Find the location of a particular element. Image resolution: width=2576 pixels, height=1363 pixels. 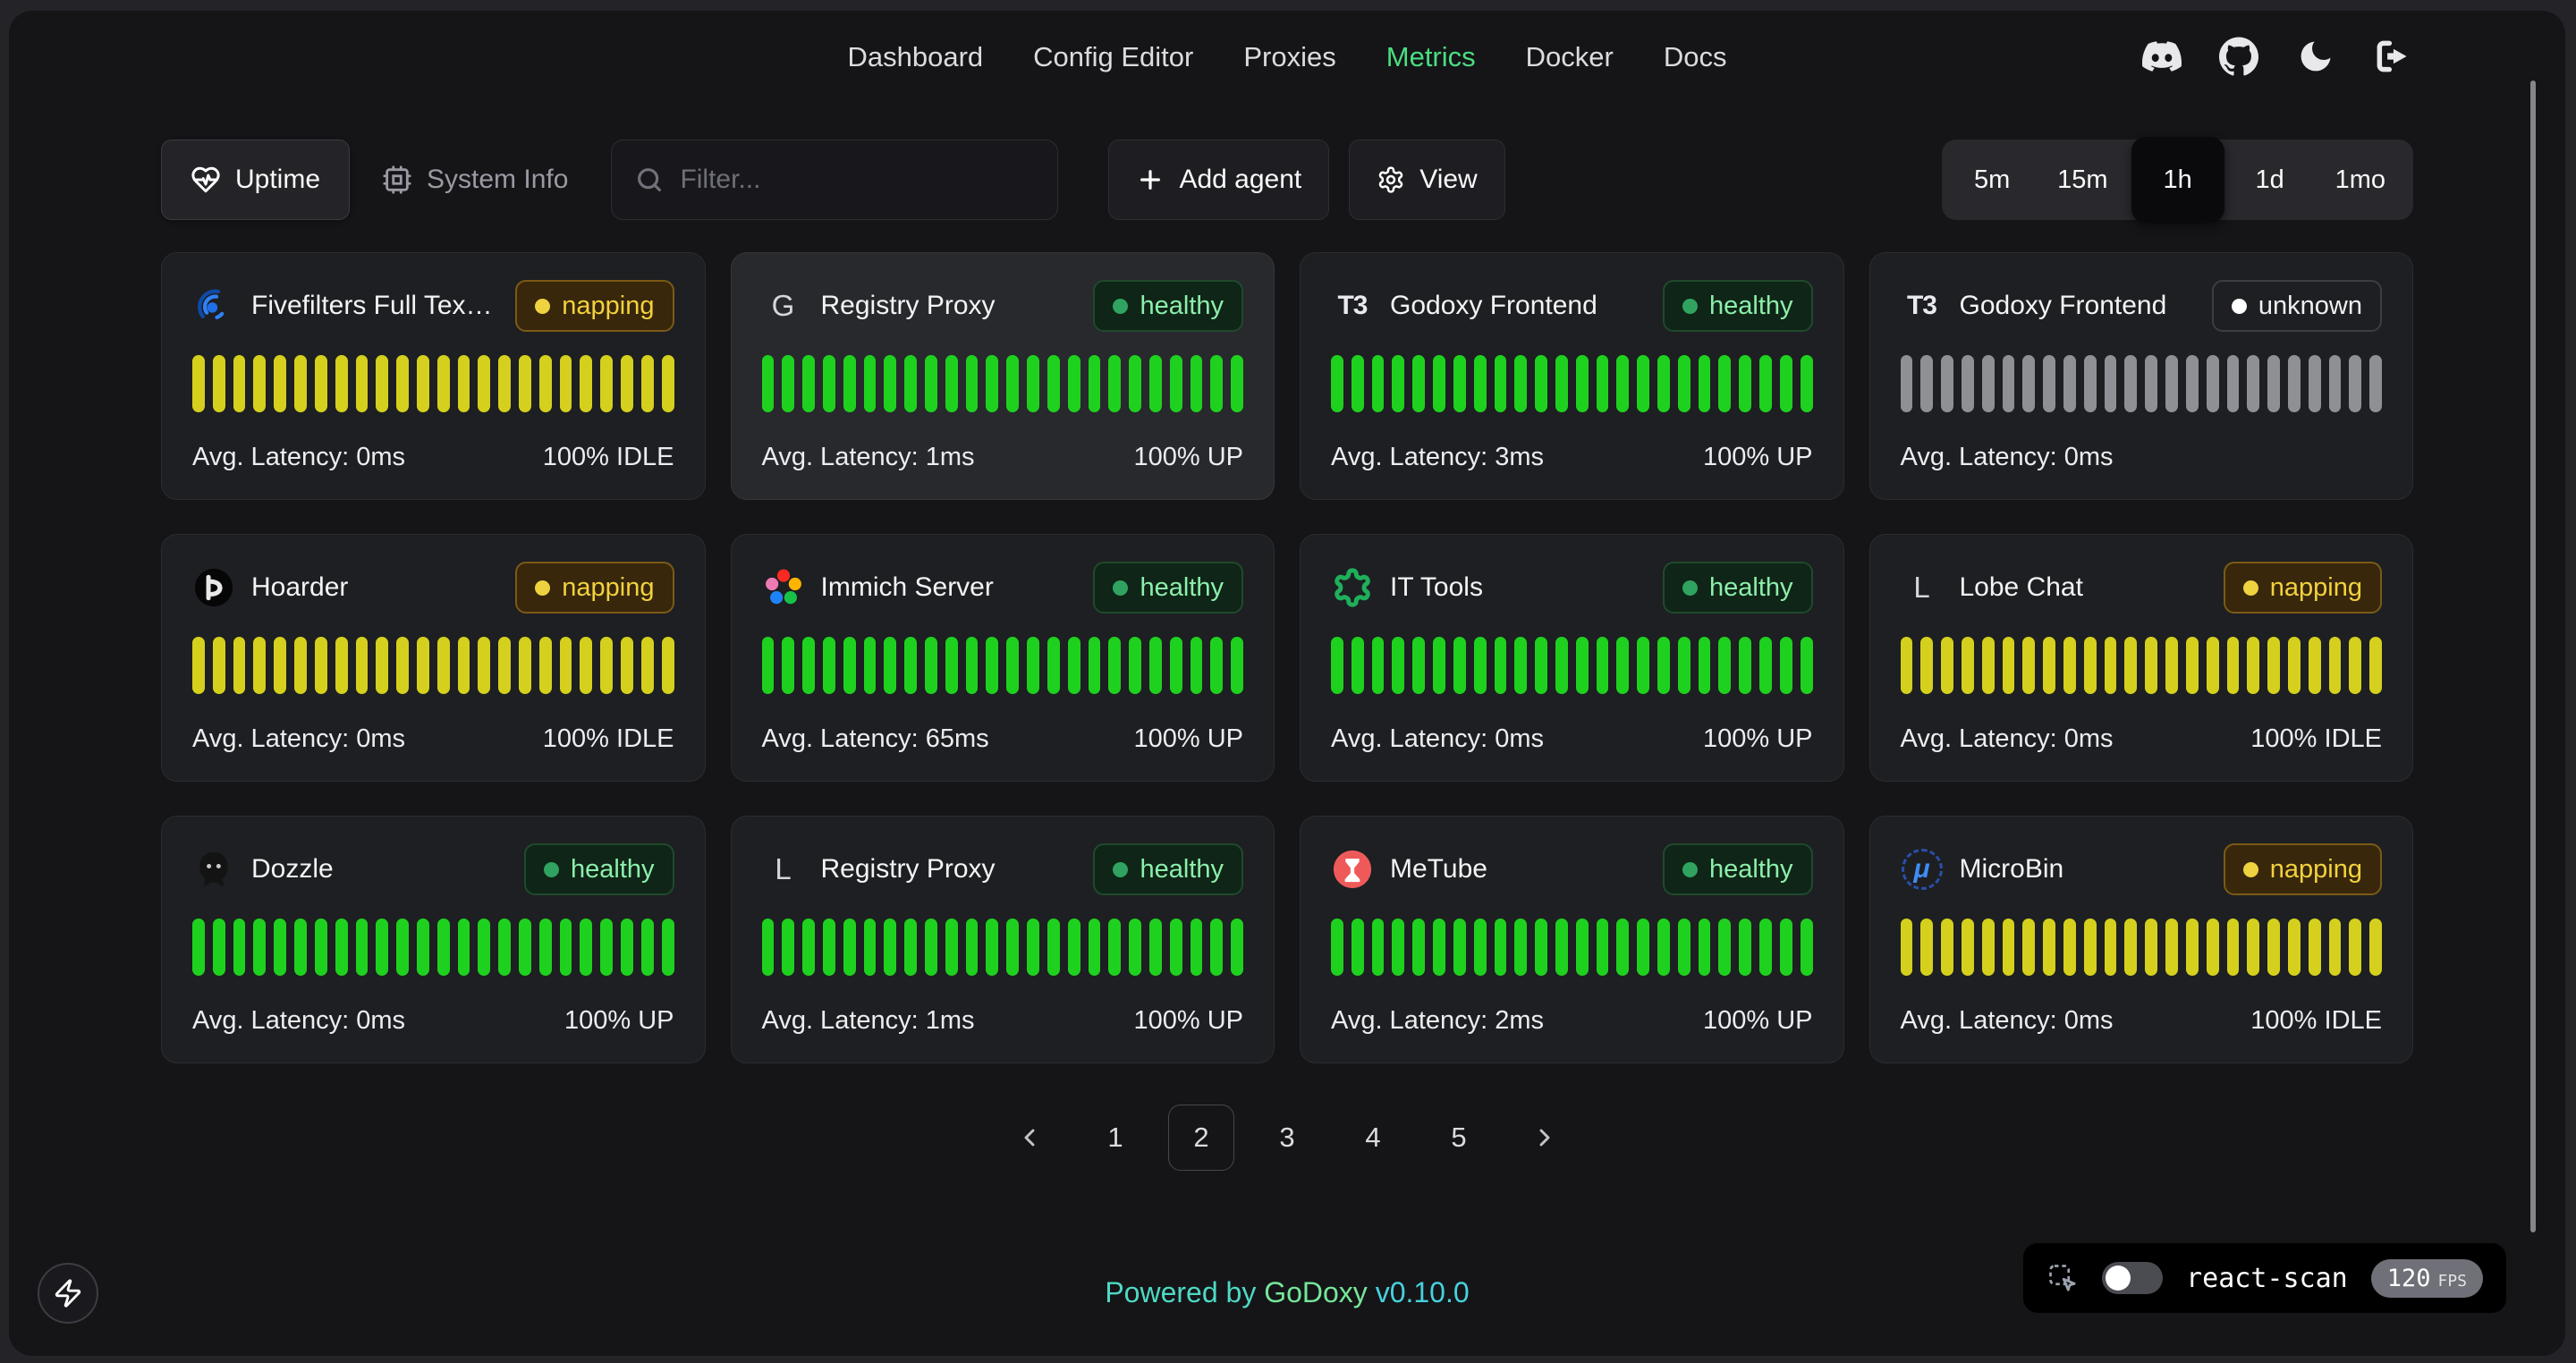

service-name: IT Tools is located at coordinates (1436, 587).